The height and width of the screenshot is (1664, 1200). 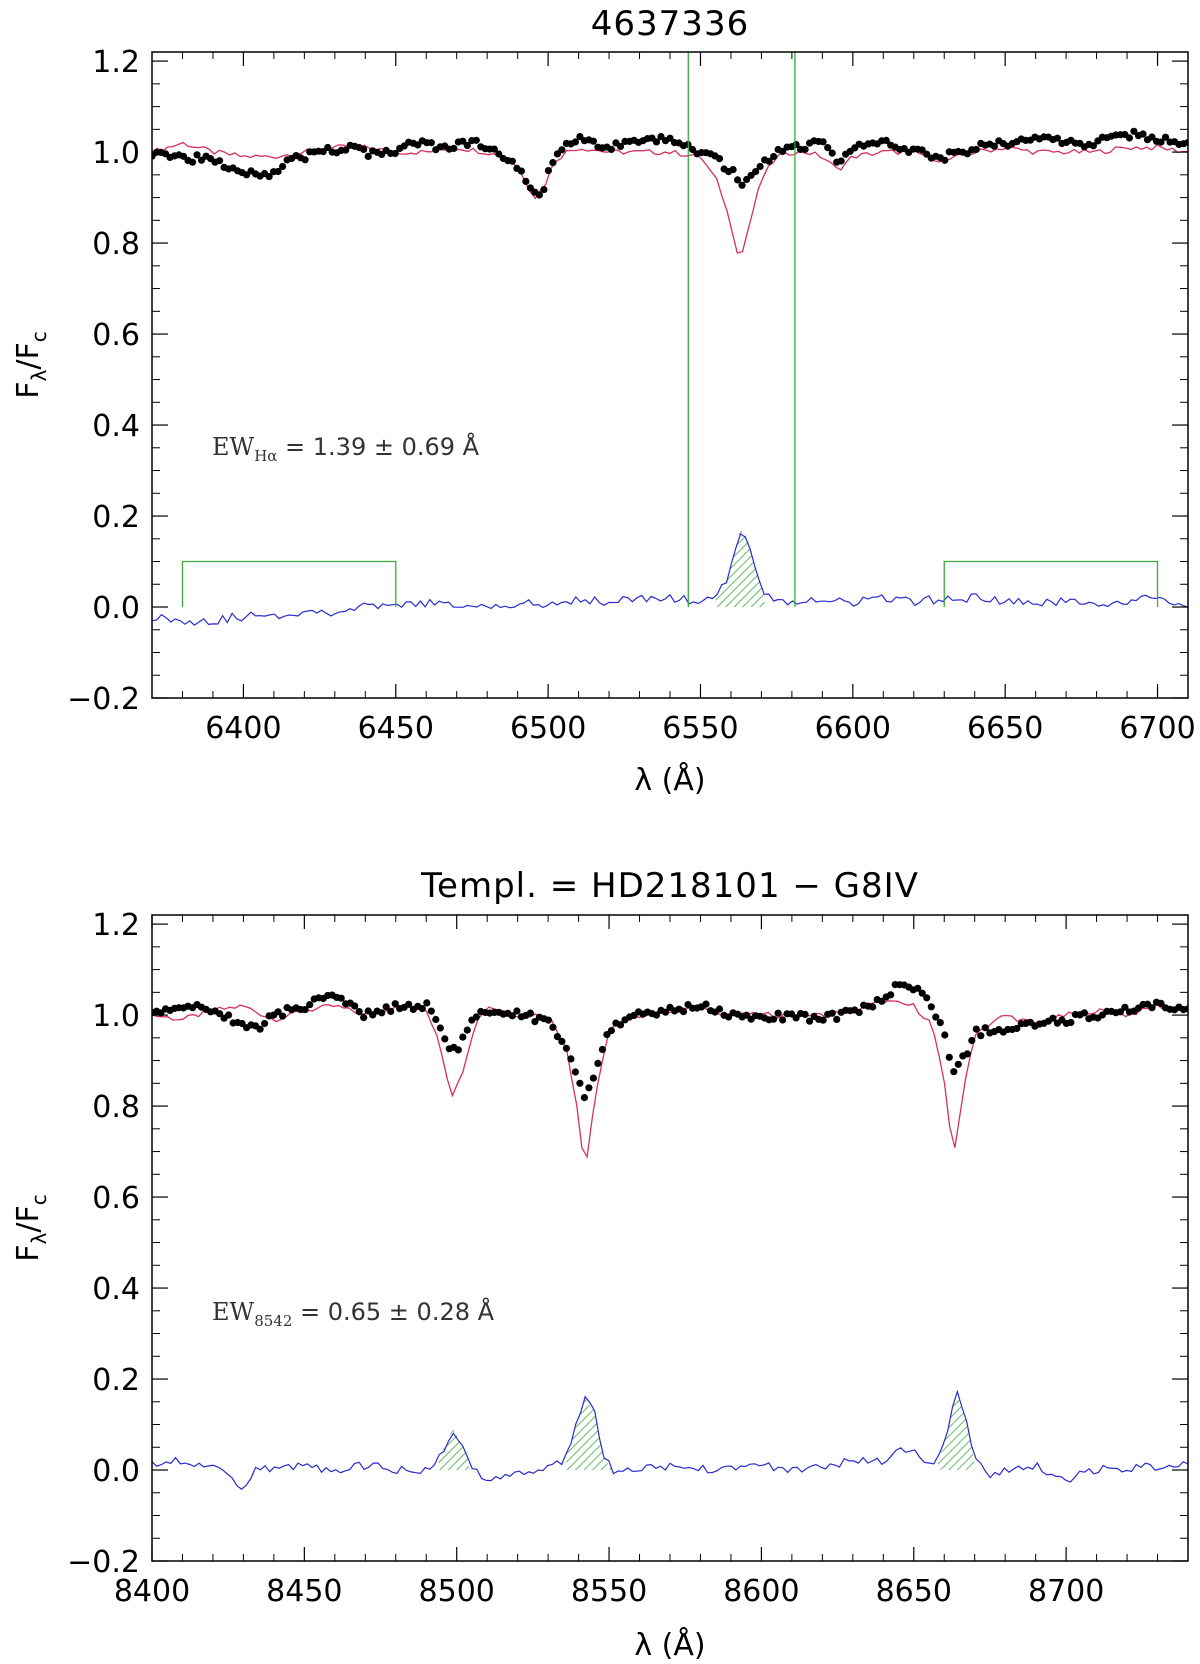 What do you see at coordinates (548, 728) in the screenshot?
I see `x-tick-label: 6500` at bounding box center [548, 728].